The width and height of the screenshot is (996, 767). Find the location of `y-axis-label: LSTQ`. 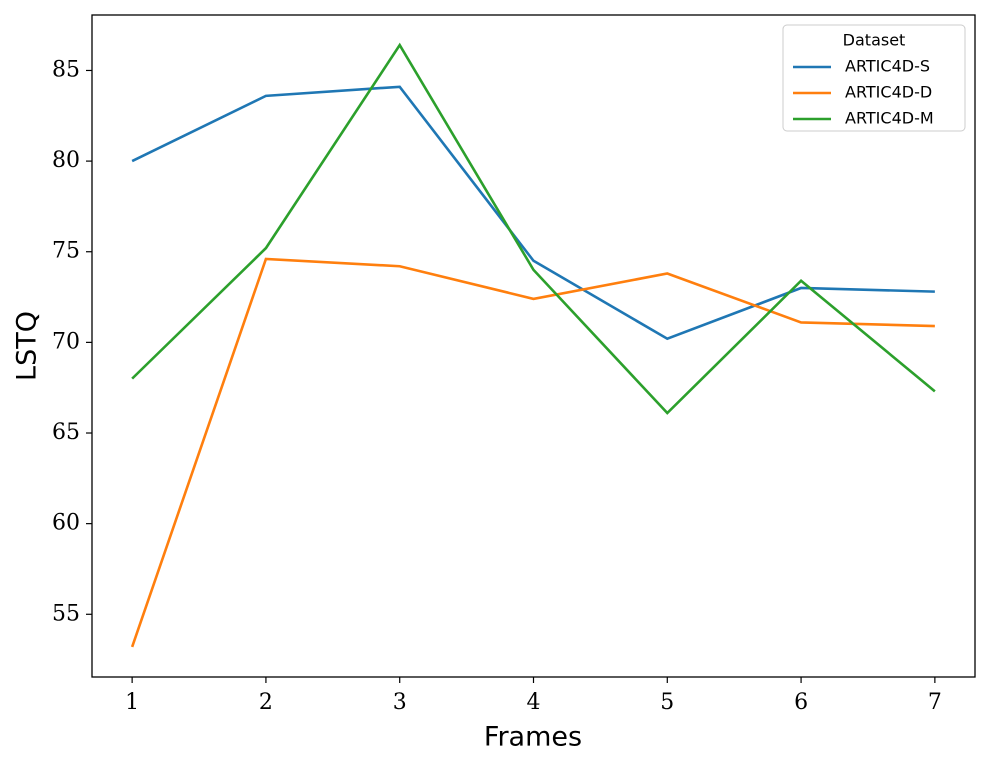

y-axis-label: LSTQ is located at coordinates (27, 346).